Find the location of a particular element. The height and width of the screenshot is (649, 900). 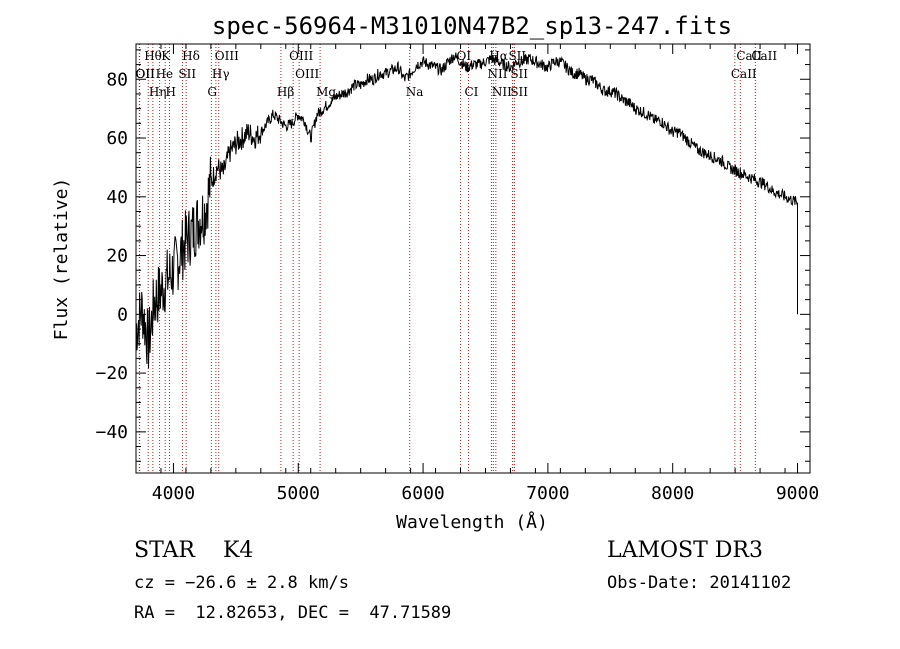

y-tick-label: −40 is located at coordinates (111, 432).